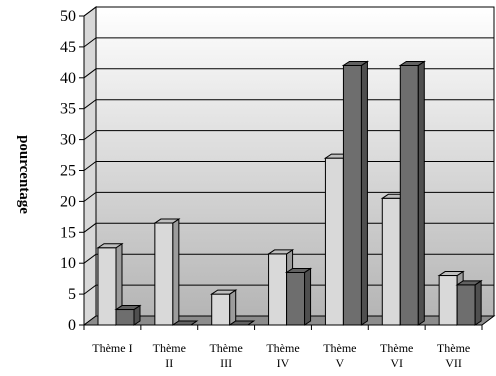  I want to click on y-axis-title: pourcentage, so click(24, 174).